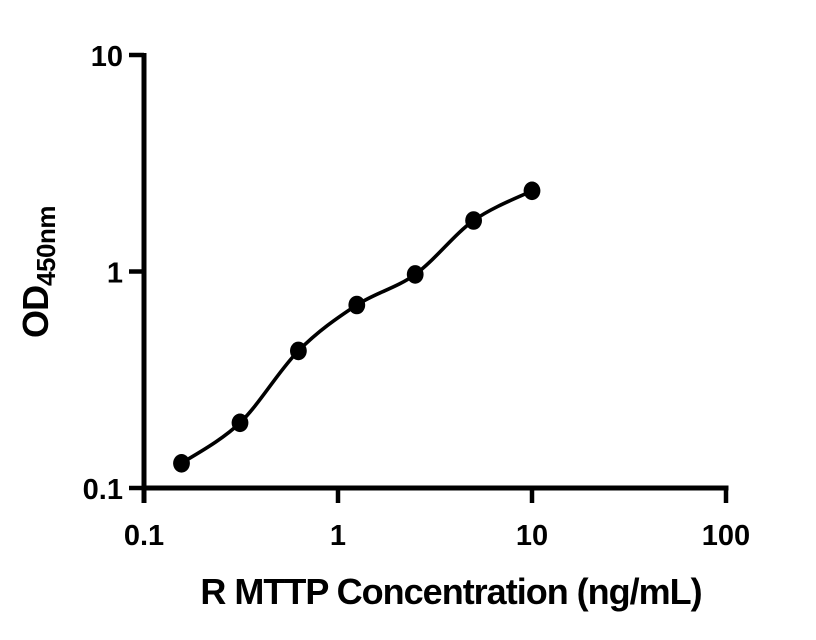  I want to click on y-axis-title: OD450nm, so click(38, 272).